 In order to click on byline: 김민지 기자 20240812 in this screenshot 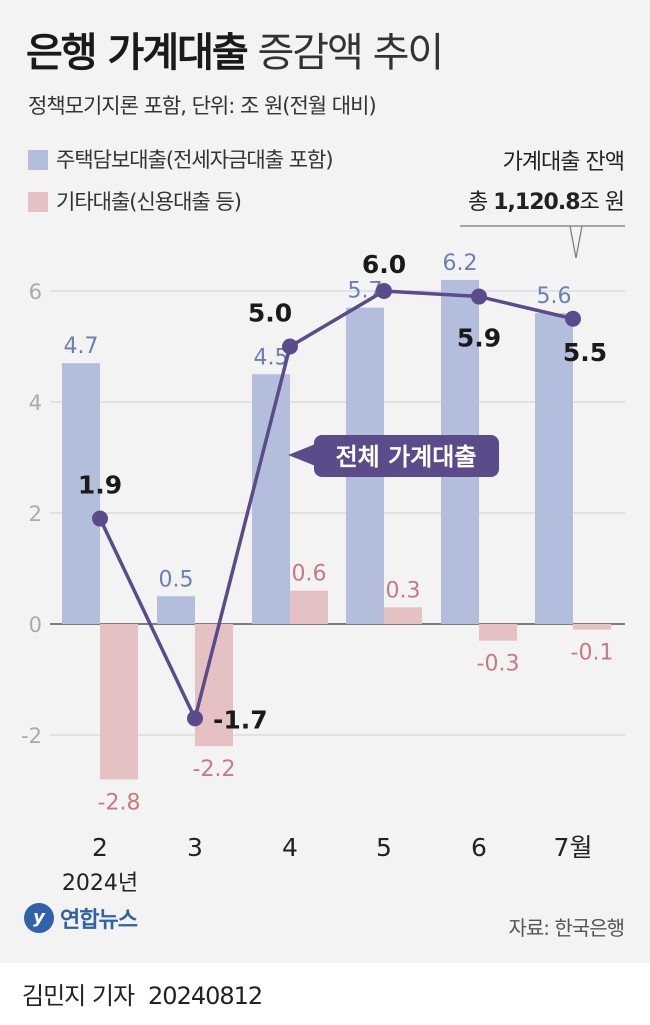, I will do `click(142, 993)`.